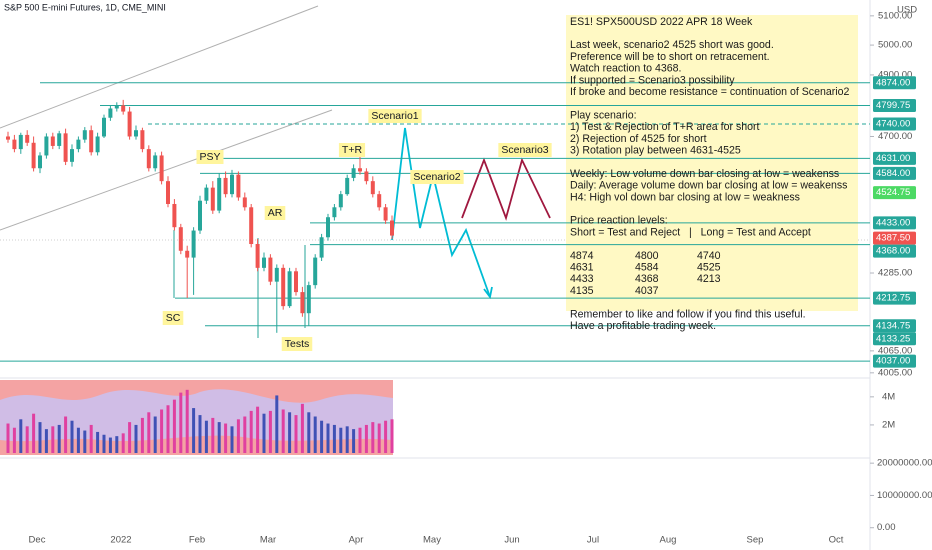  What do you see at coordinates (895, 15) in the screenshot?
I see `y-tick-label: 5100.00` at bounding box center [895, 15].